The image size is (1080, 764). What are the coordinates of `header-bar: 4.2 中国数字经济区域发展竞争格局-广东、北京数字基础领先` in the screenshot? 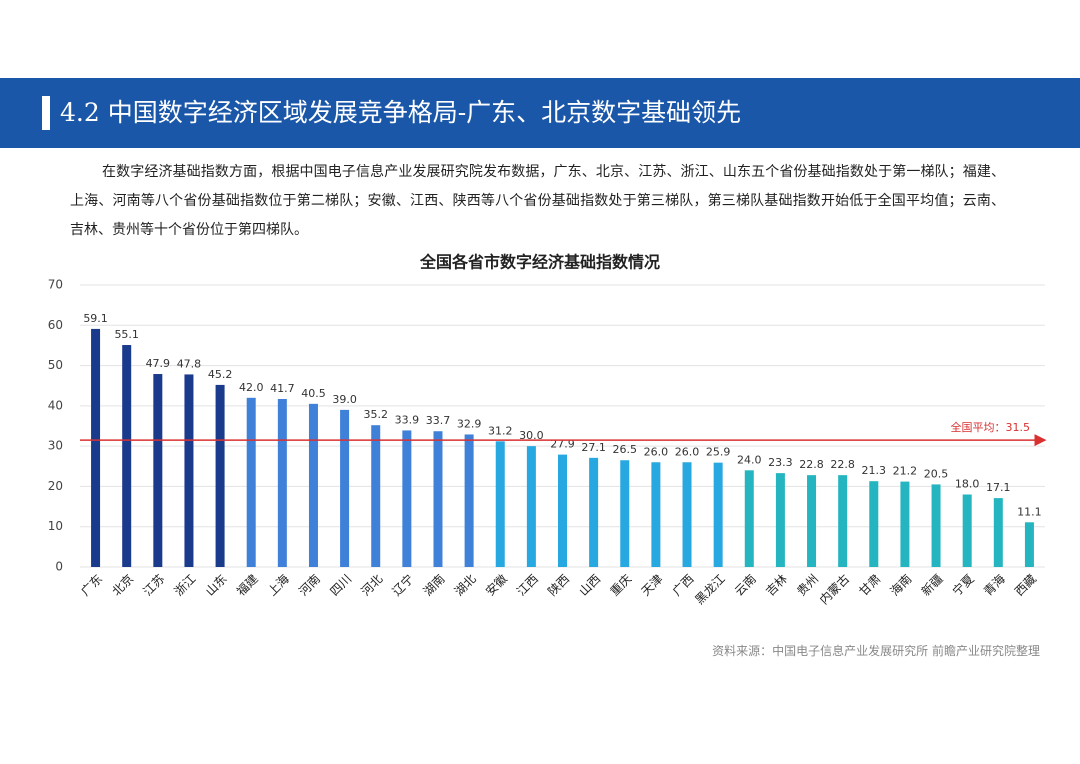 It's located at (540, 113).